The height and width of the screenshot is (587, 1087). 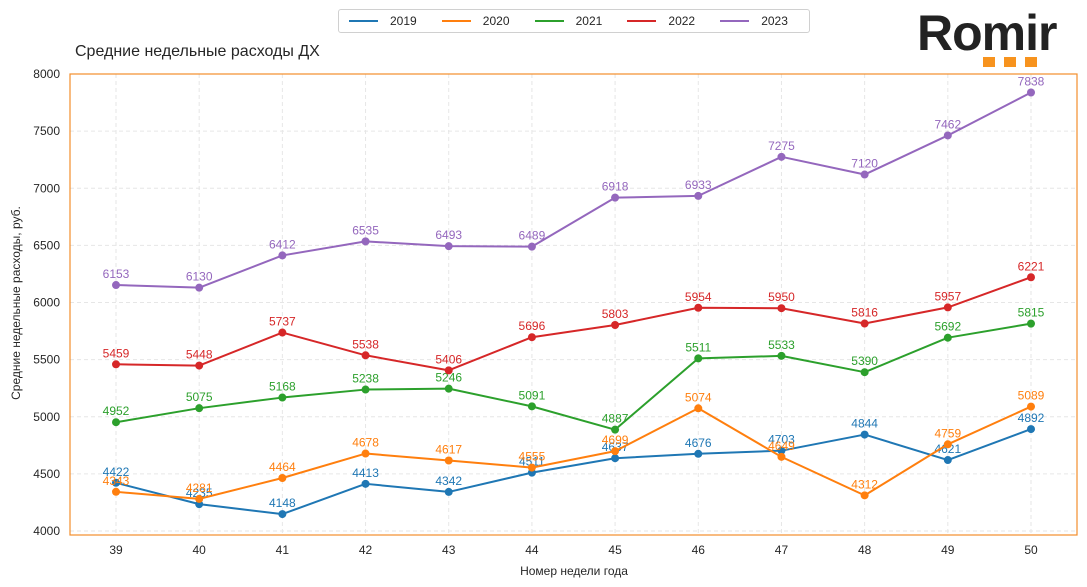 What do you see at coordinates (573, 324) in the screenshot?
I see `series-line-2022` at bounding box center [573, 324].